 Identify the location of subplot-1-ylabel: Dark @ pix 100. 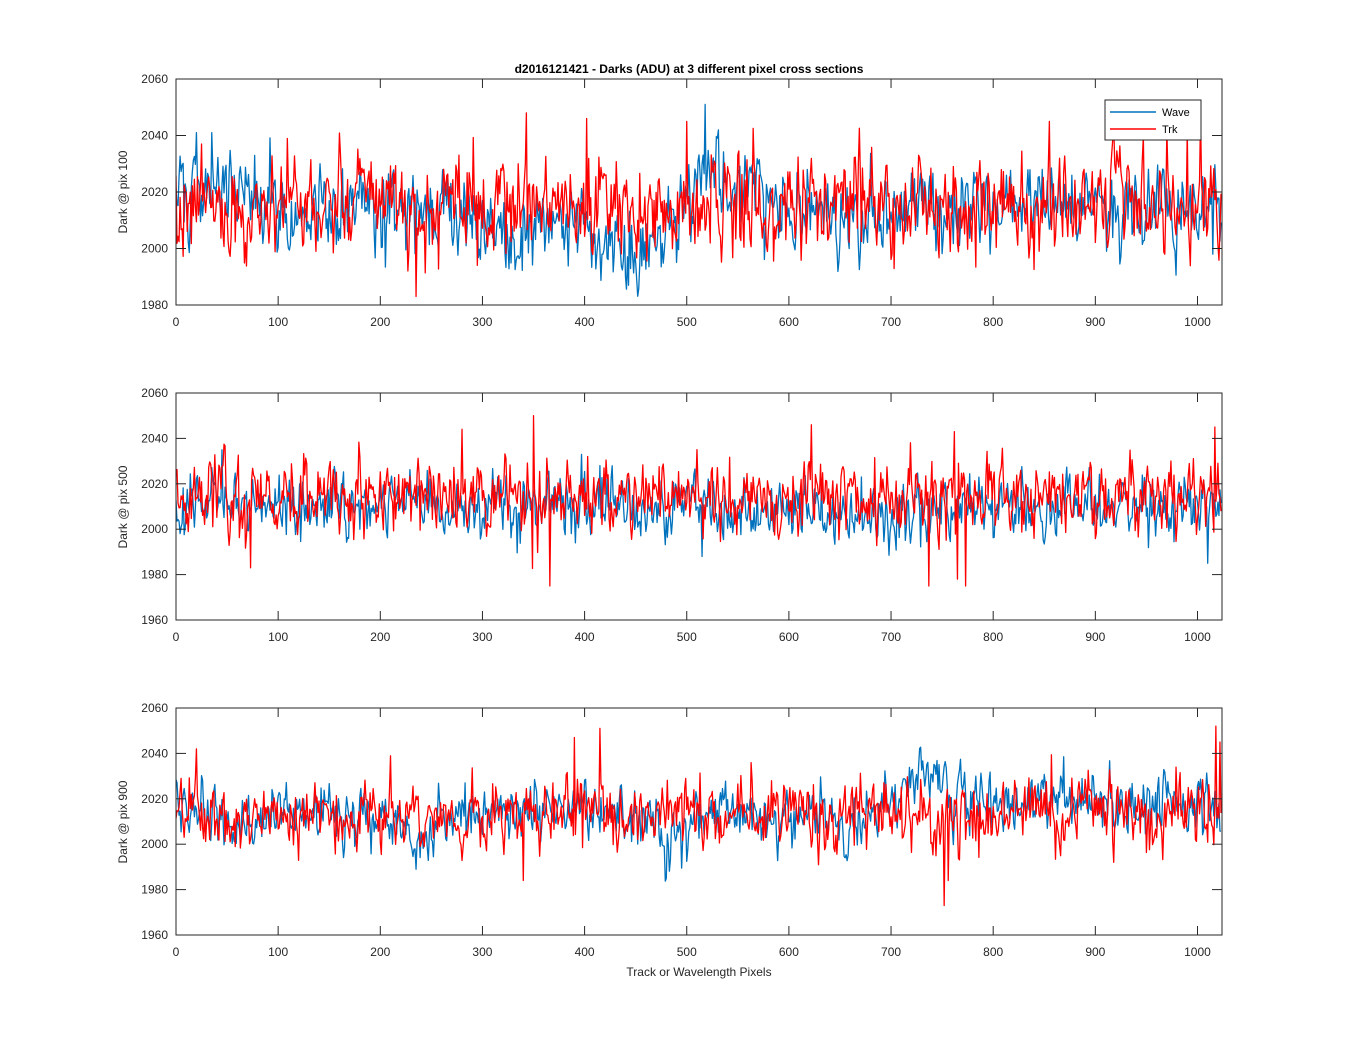
(123, 191).